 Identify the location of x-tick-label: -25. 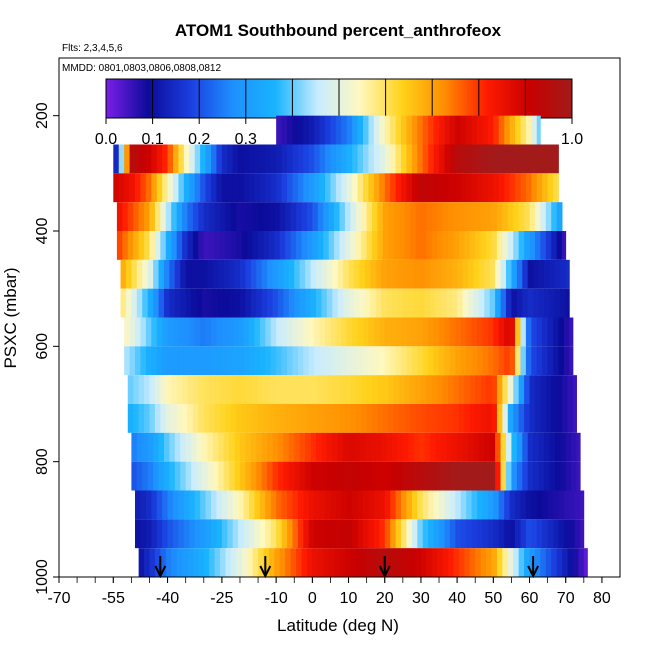
(221, 598).